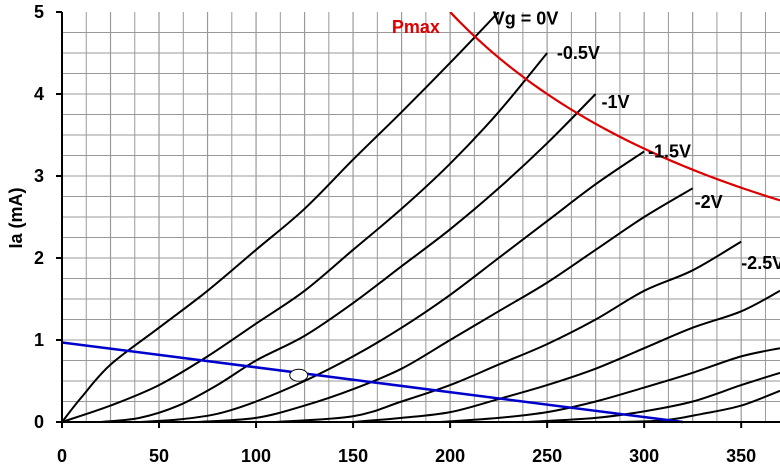  What do you see at coordinates (39, 12) in the screenshot?
I see `y-tick-label: 5` at bounding box center [39, 12].